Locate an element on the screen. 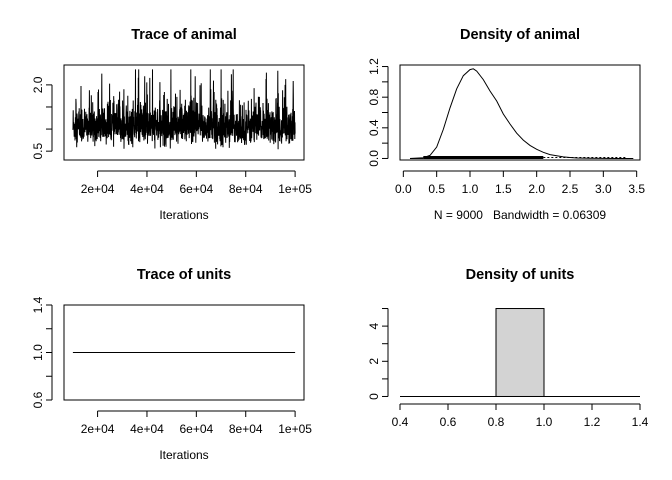 The height and width of the screenshot is (480, 672). histogram is located at coordinates (520, 352).